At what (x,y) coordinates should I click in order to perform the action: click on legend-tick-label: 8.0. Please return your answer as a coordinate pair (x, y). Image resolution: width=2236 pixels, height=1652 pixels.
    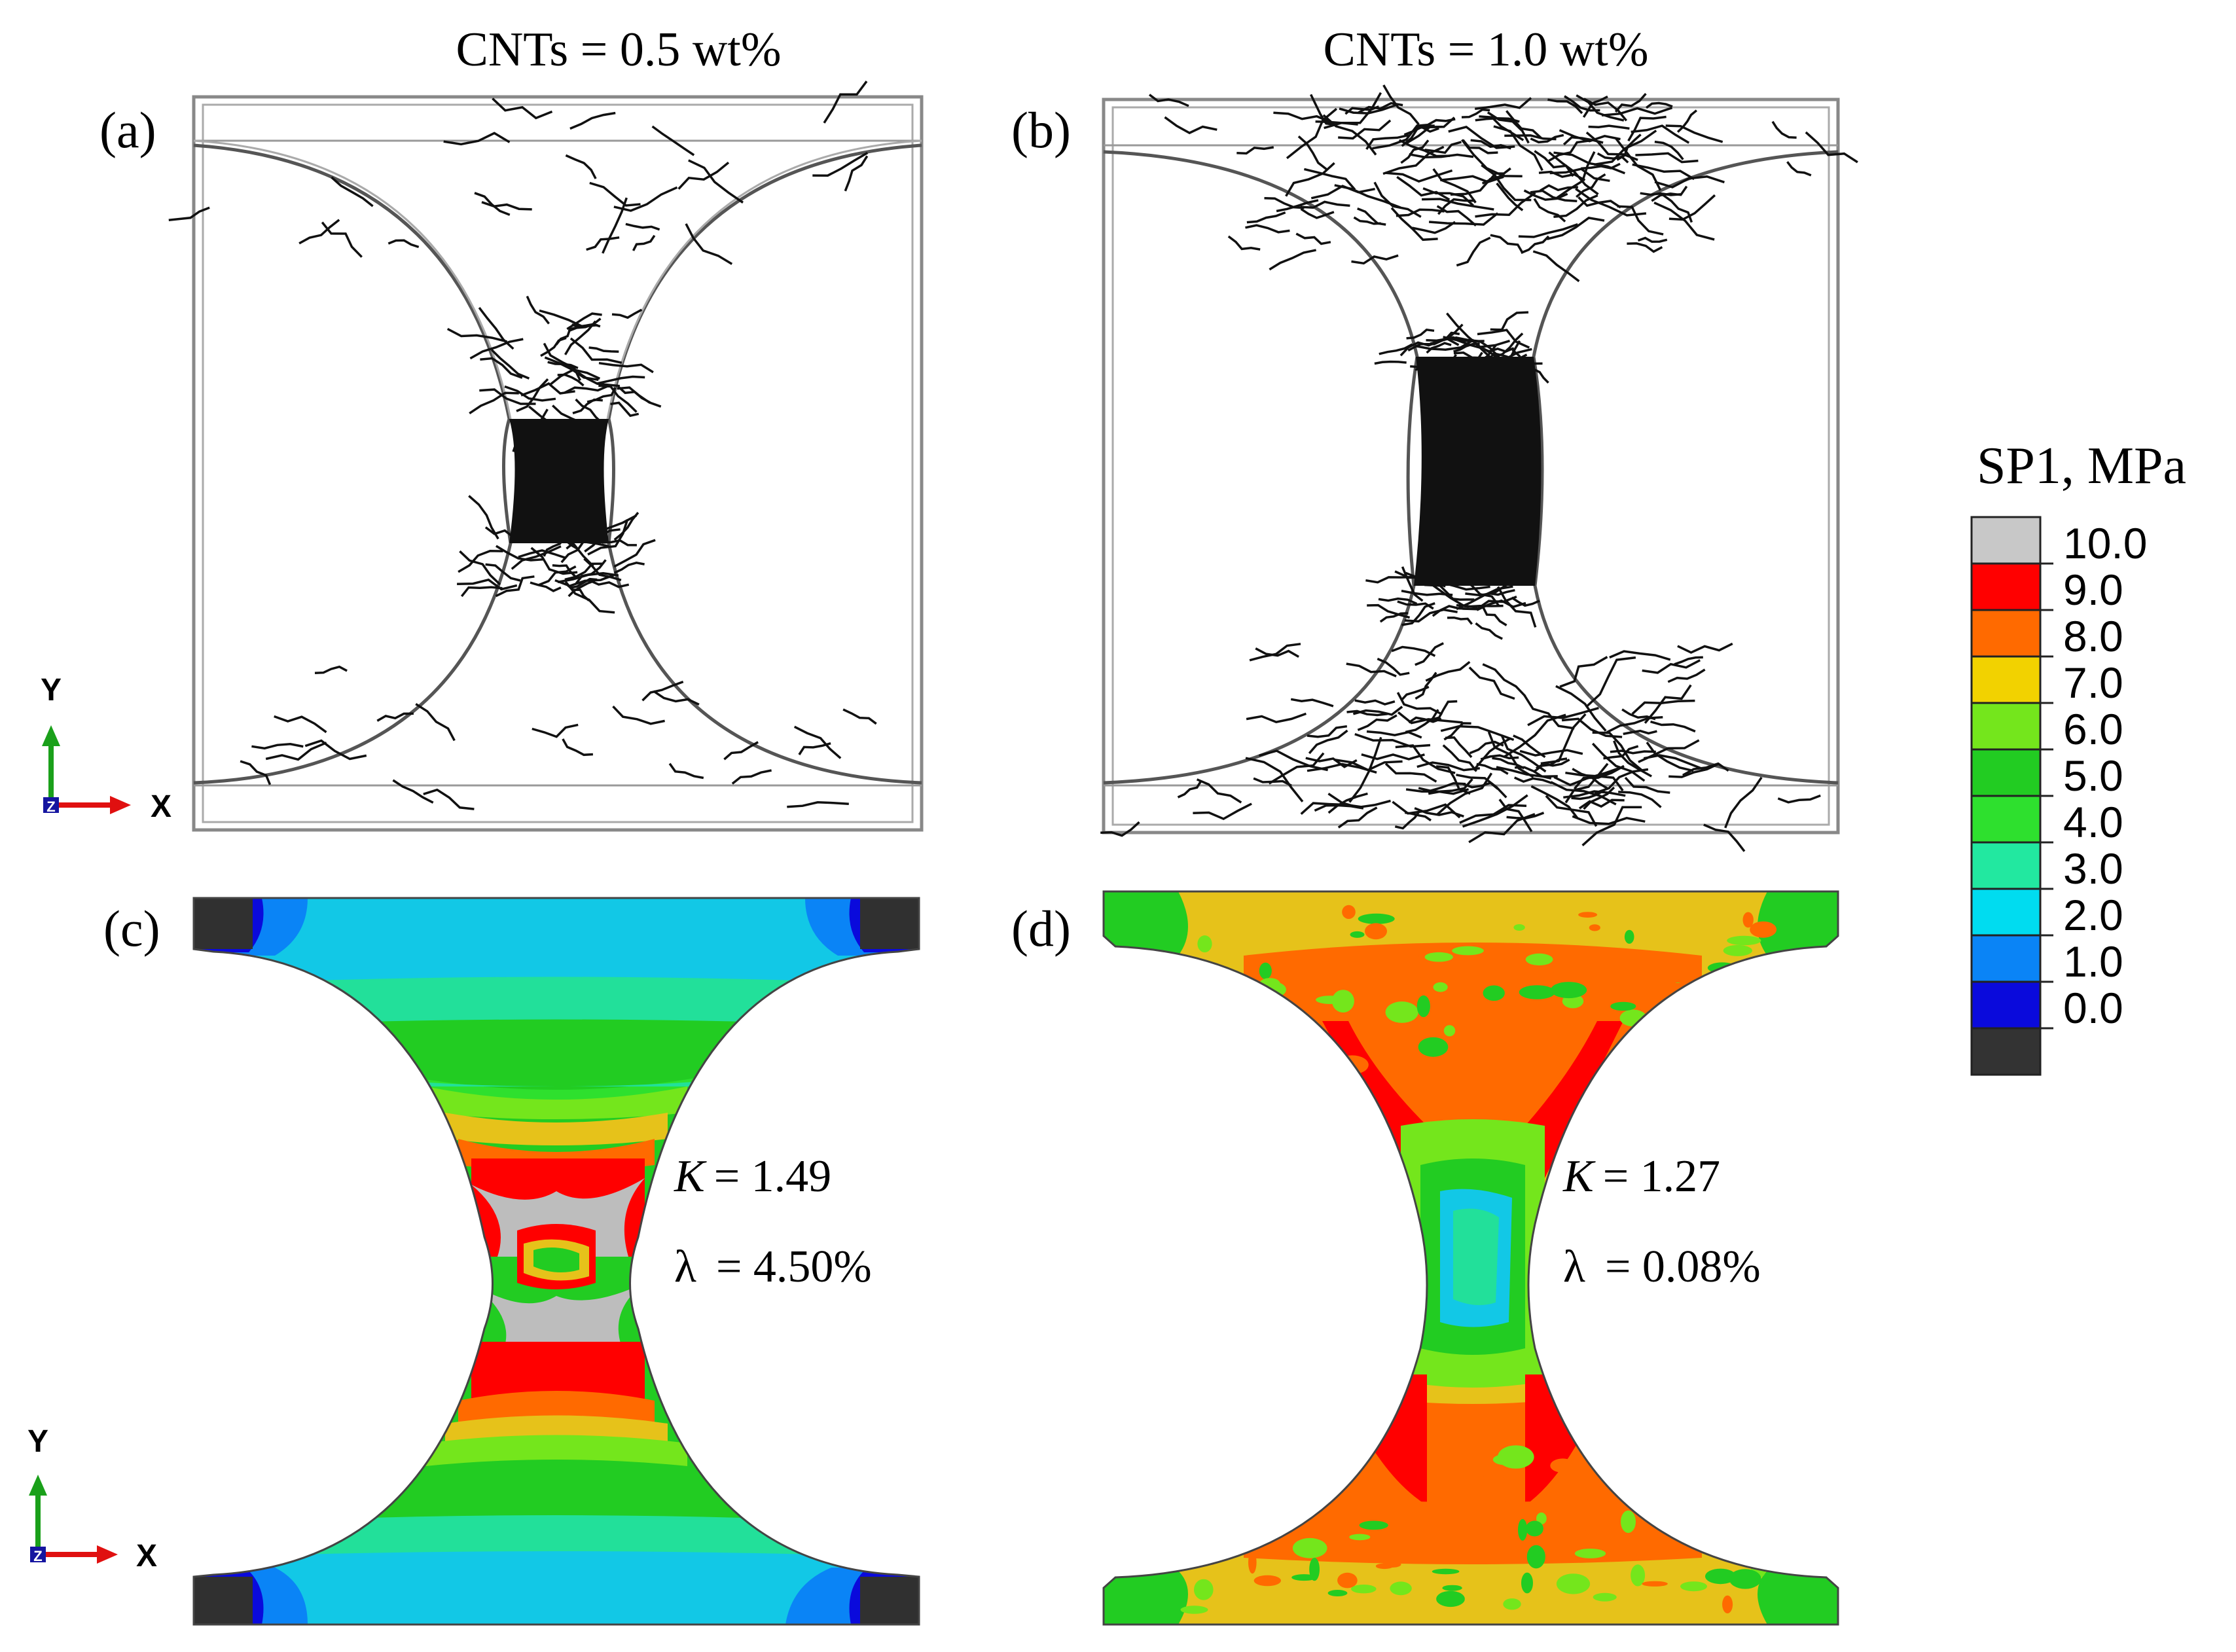
    Looking at the image, I should click on (2093, 636).